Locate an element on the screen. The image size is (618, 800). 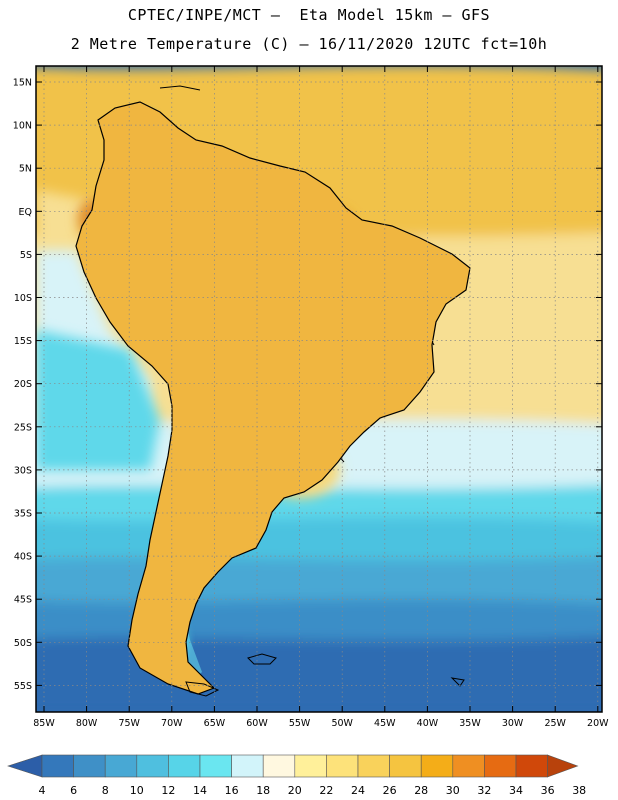
colorbar-level-label: 22 is located at coordinates (326, 790).